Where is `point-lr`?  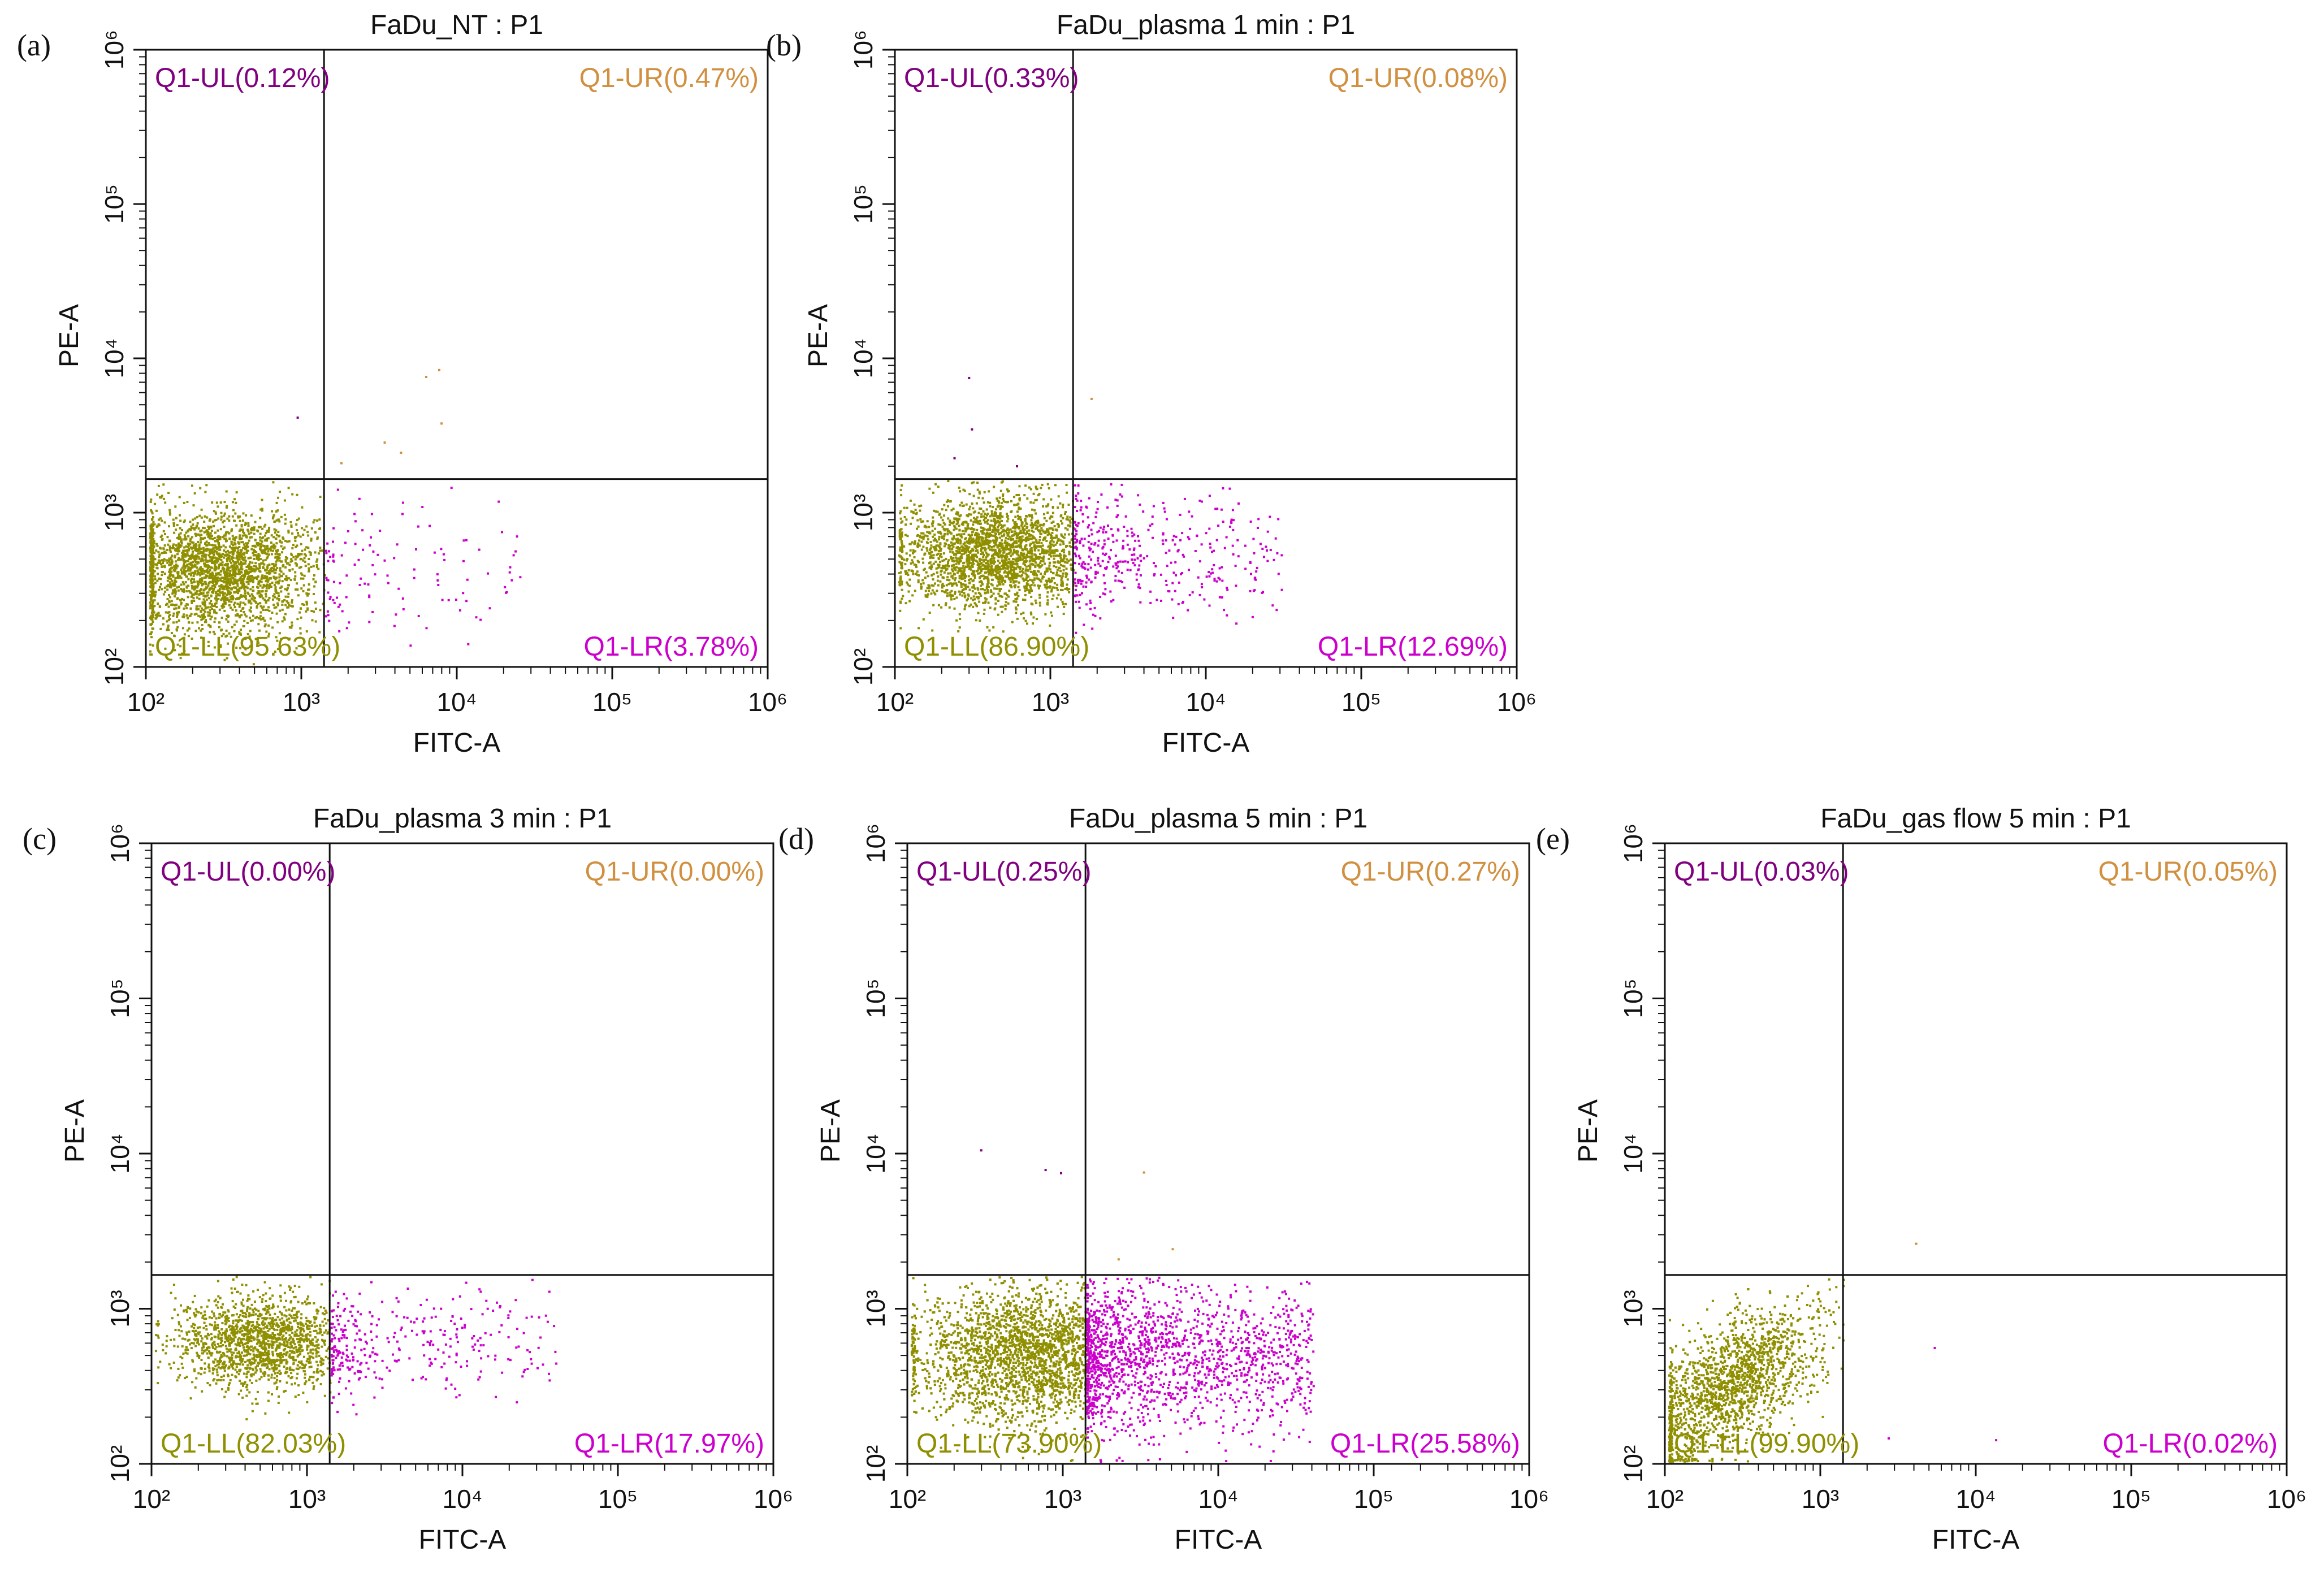 point-lr is located at coordinates (333, 541).